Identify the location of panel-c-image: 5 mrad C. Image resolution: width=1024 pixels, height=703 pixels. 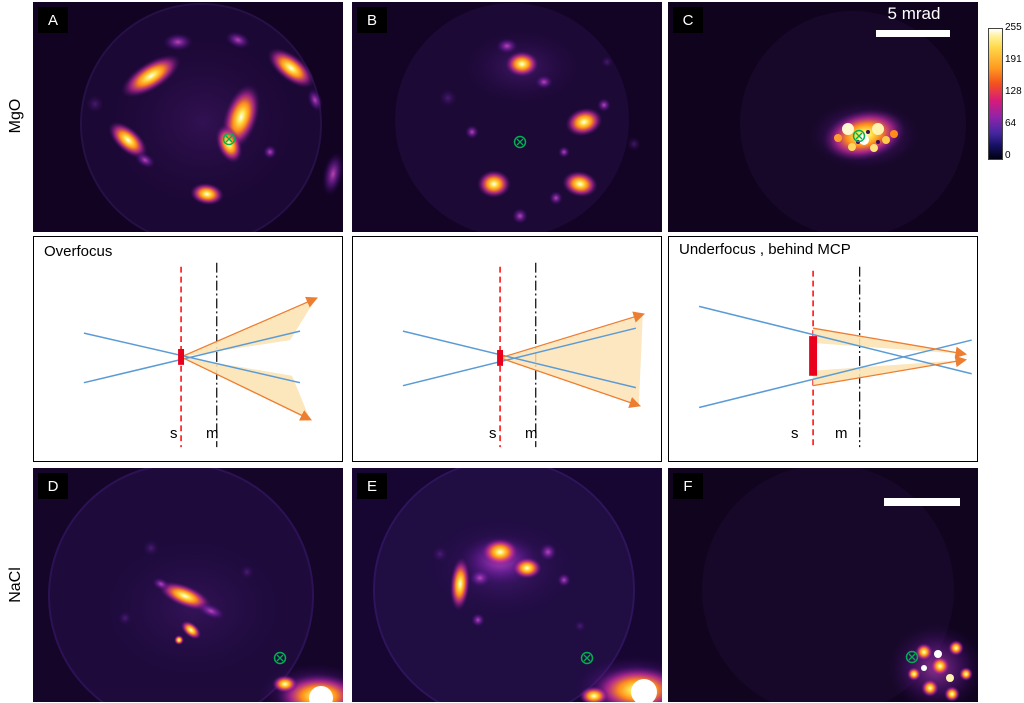
(823, 117).